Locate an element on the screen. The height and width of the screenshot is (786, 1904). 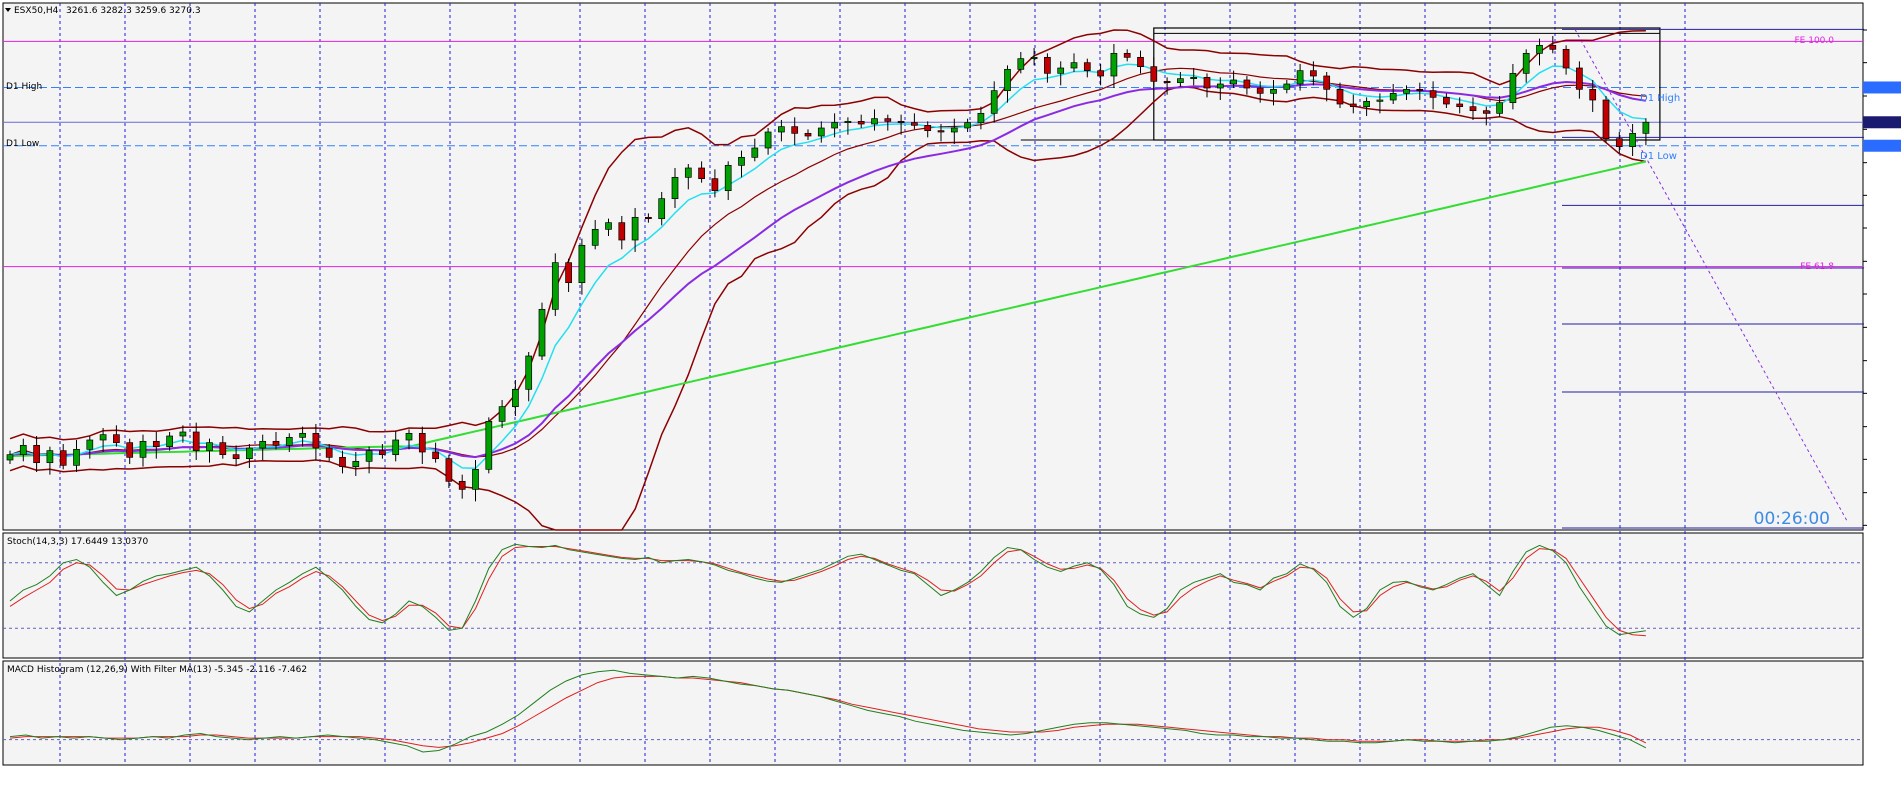
collapse-arrow-icon is located at coordinates (8, 10).